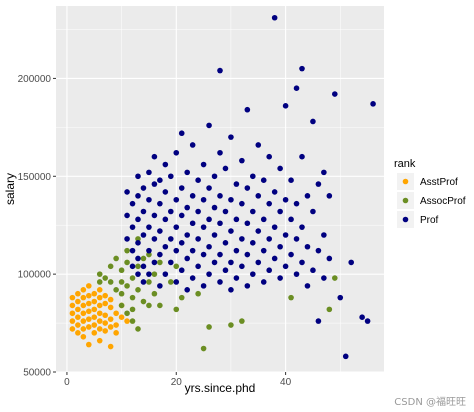 This screenshot has width=474, height=412. What do you see at coordinates (439, 182) in the screenshot?
I see `legend-label: AsstProf` at bounding box center [439, 182].